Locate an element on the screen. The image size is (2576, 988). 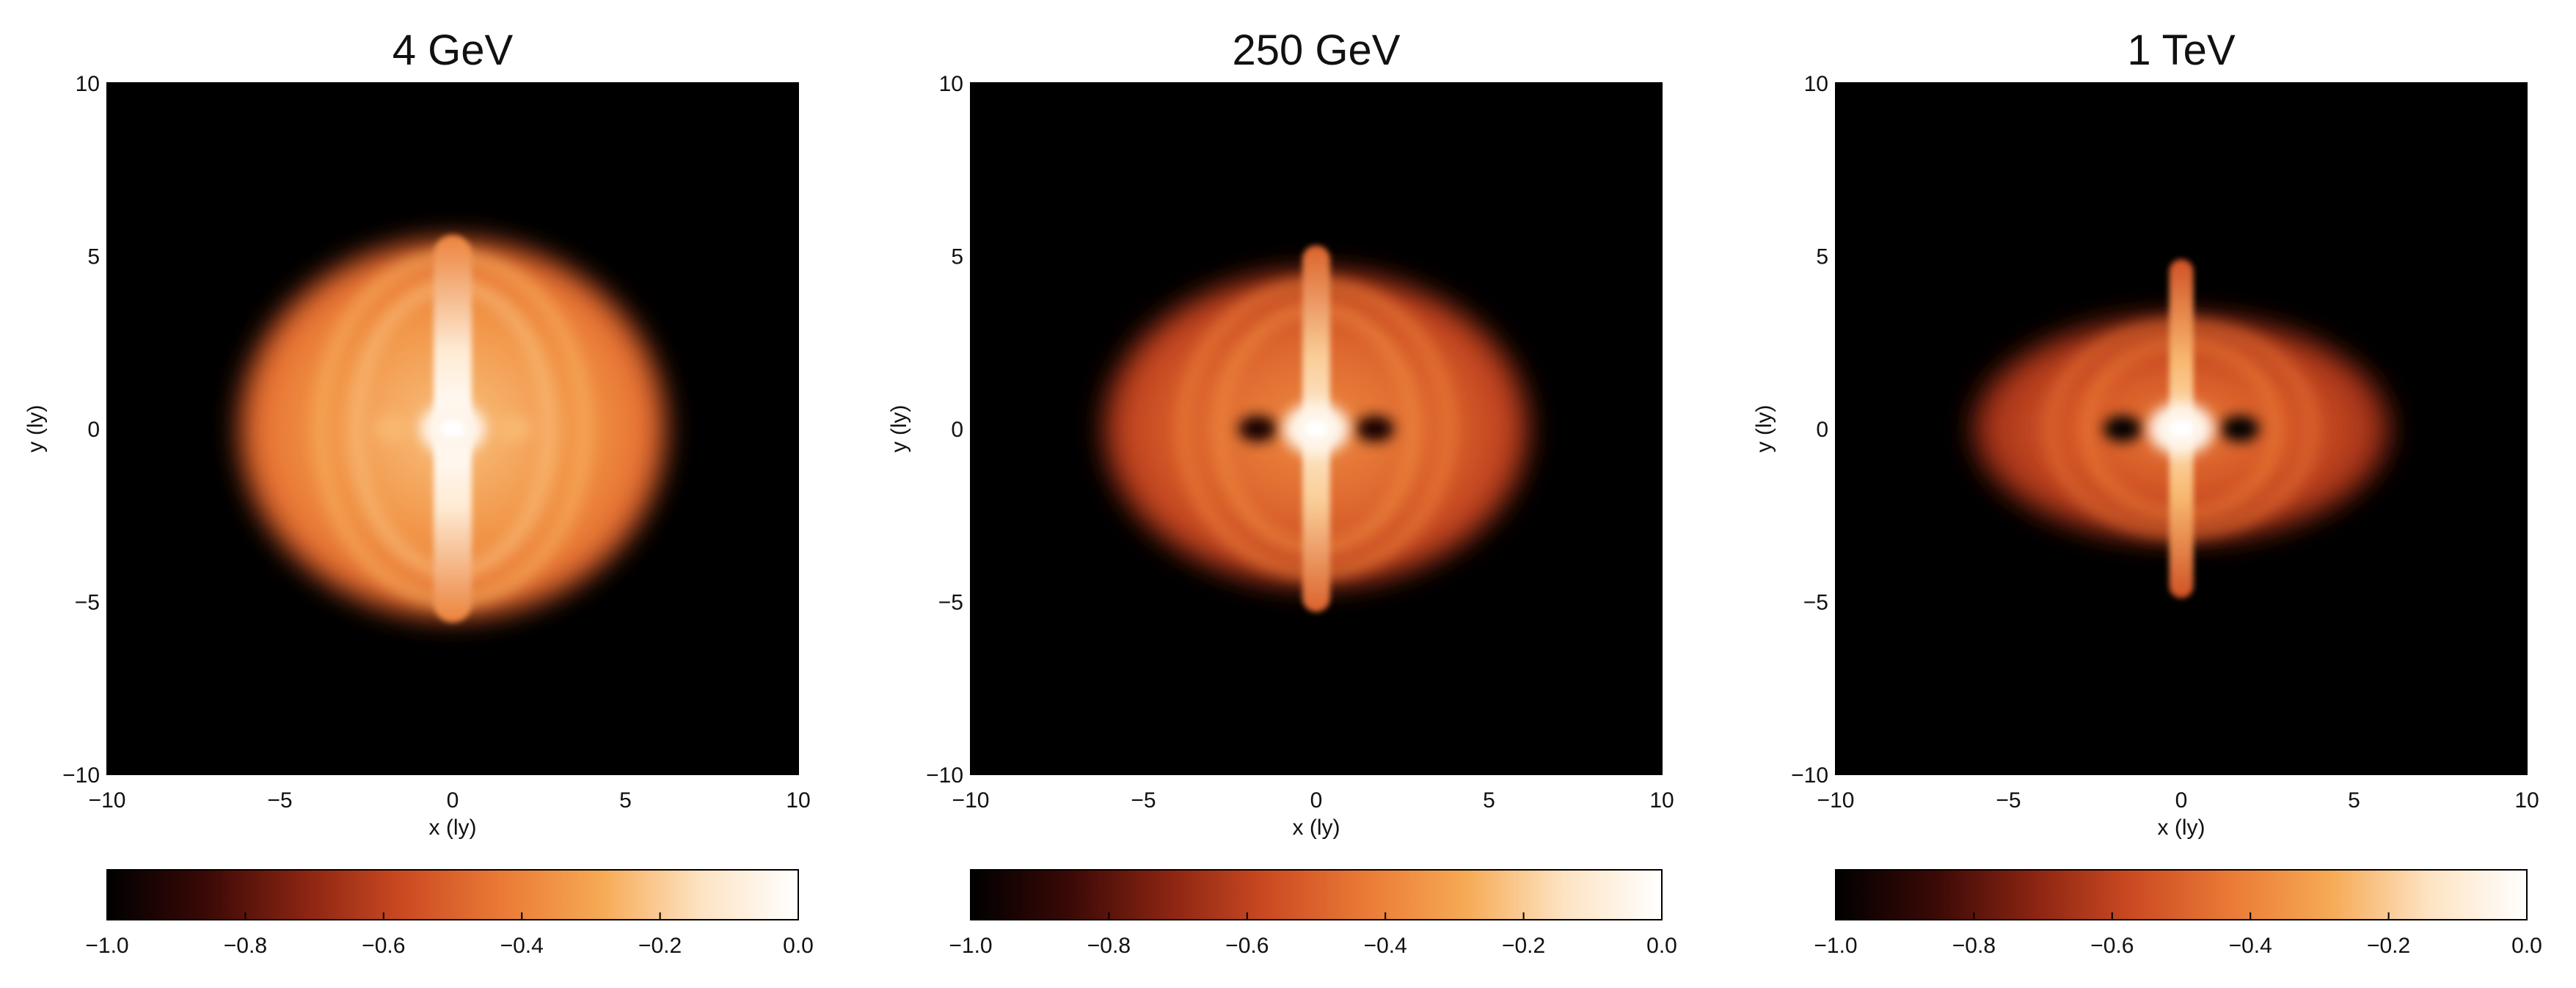
panel-title: 1 TeV is located at coordinates (2182, 50).